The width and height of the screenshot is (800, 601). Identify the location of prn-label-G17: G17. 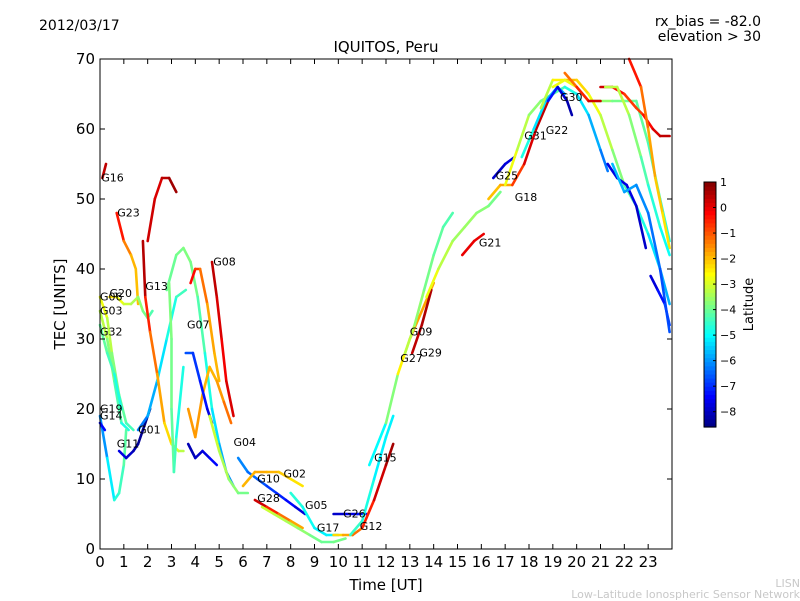
(328, 528).